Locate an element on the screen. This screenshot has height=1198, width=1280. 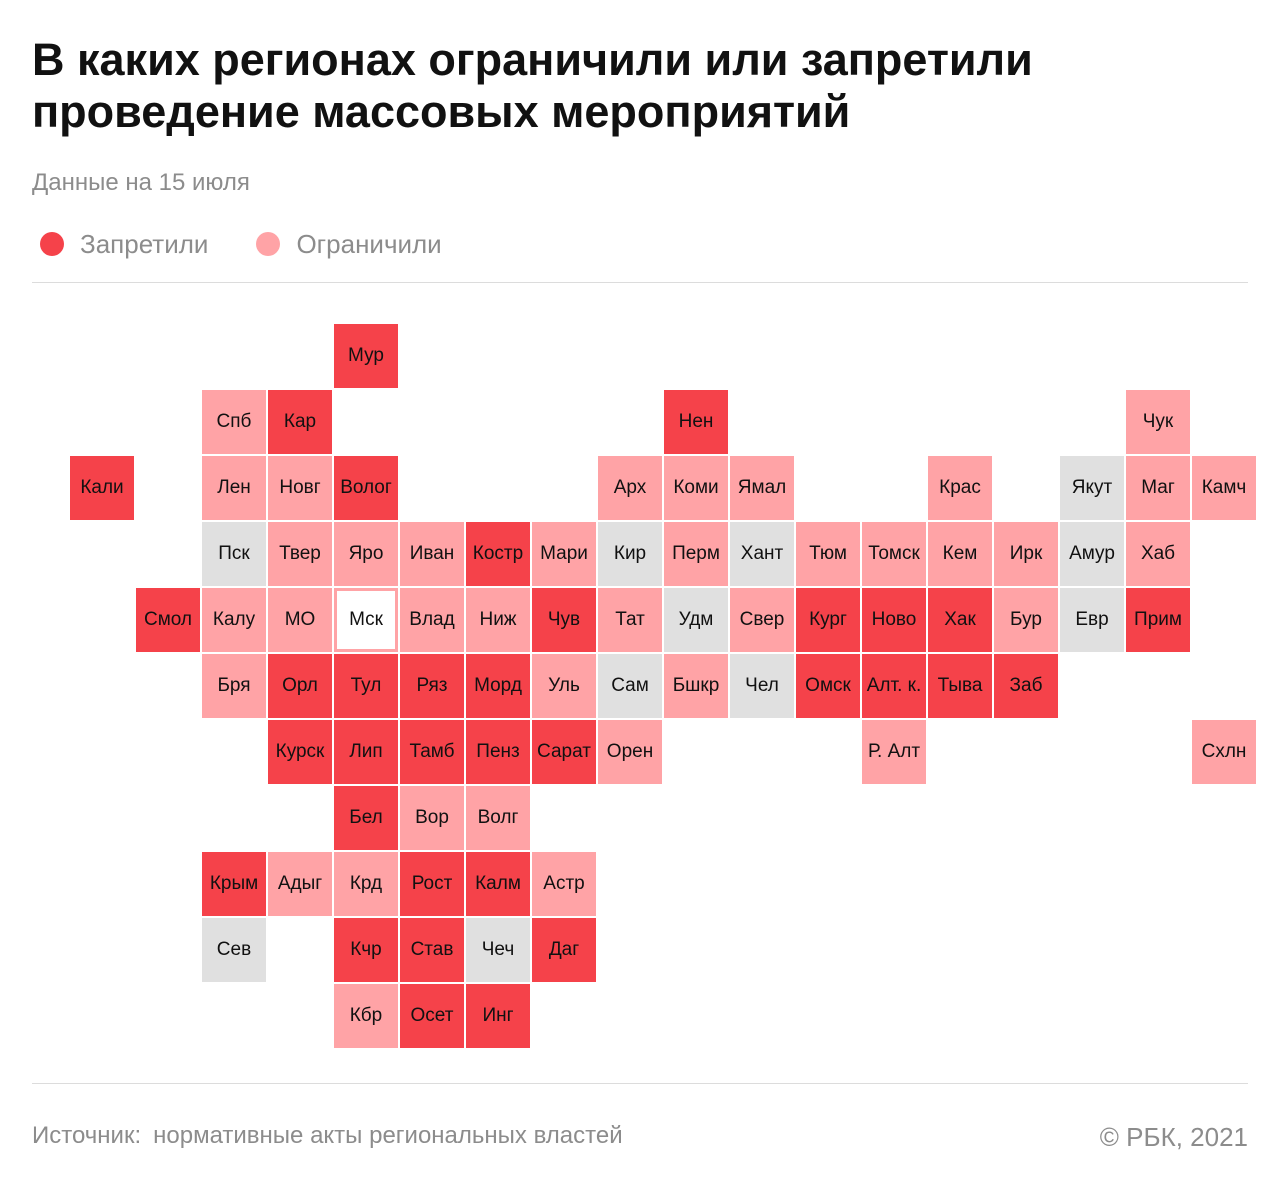
region-tile: Бел is located at coordinates (366, 818).